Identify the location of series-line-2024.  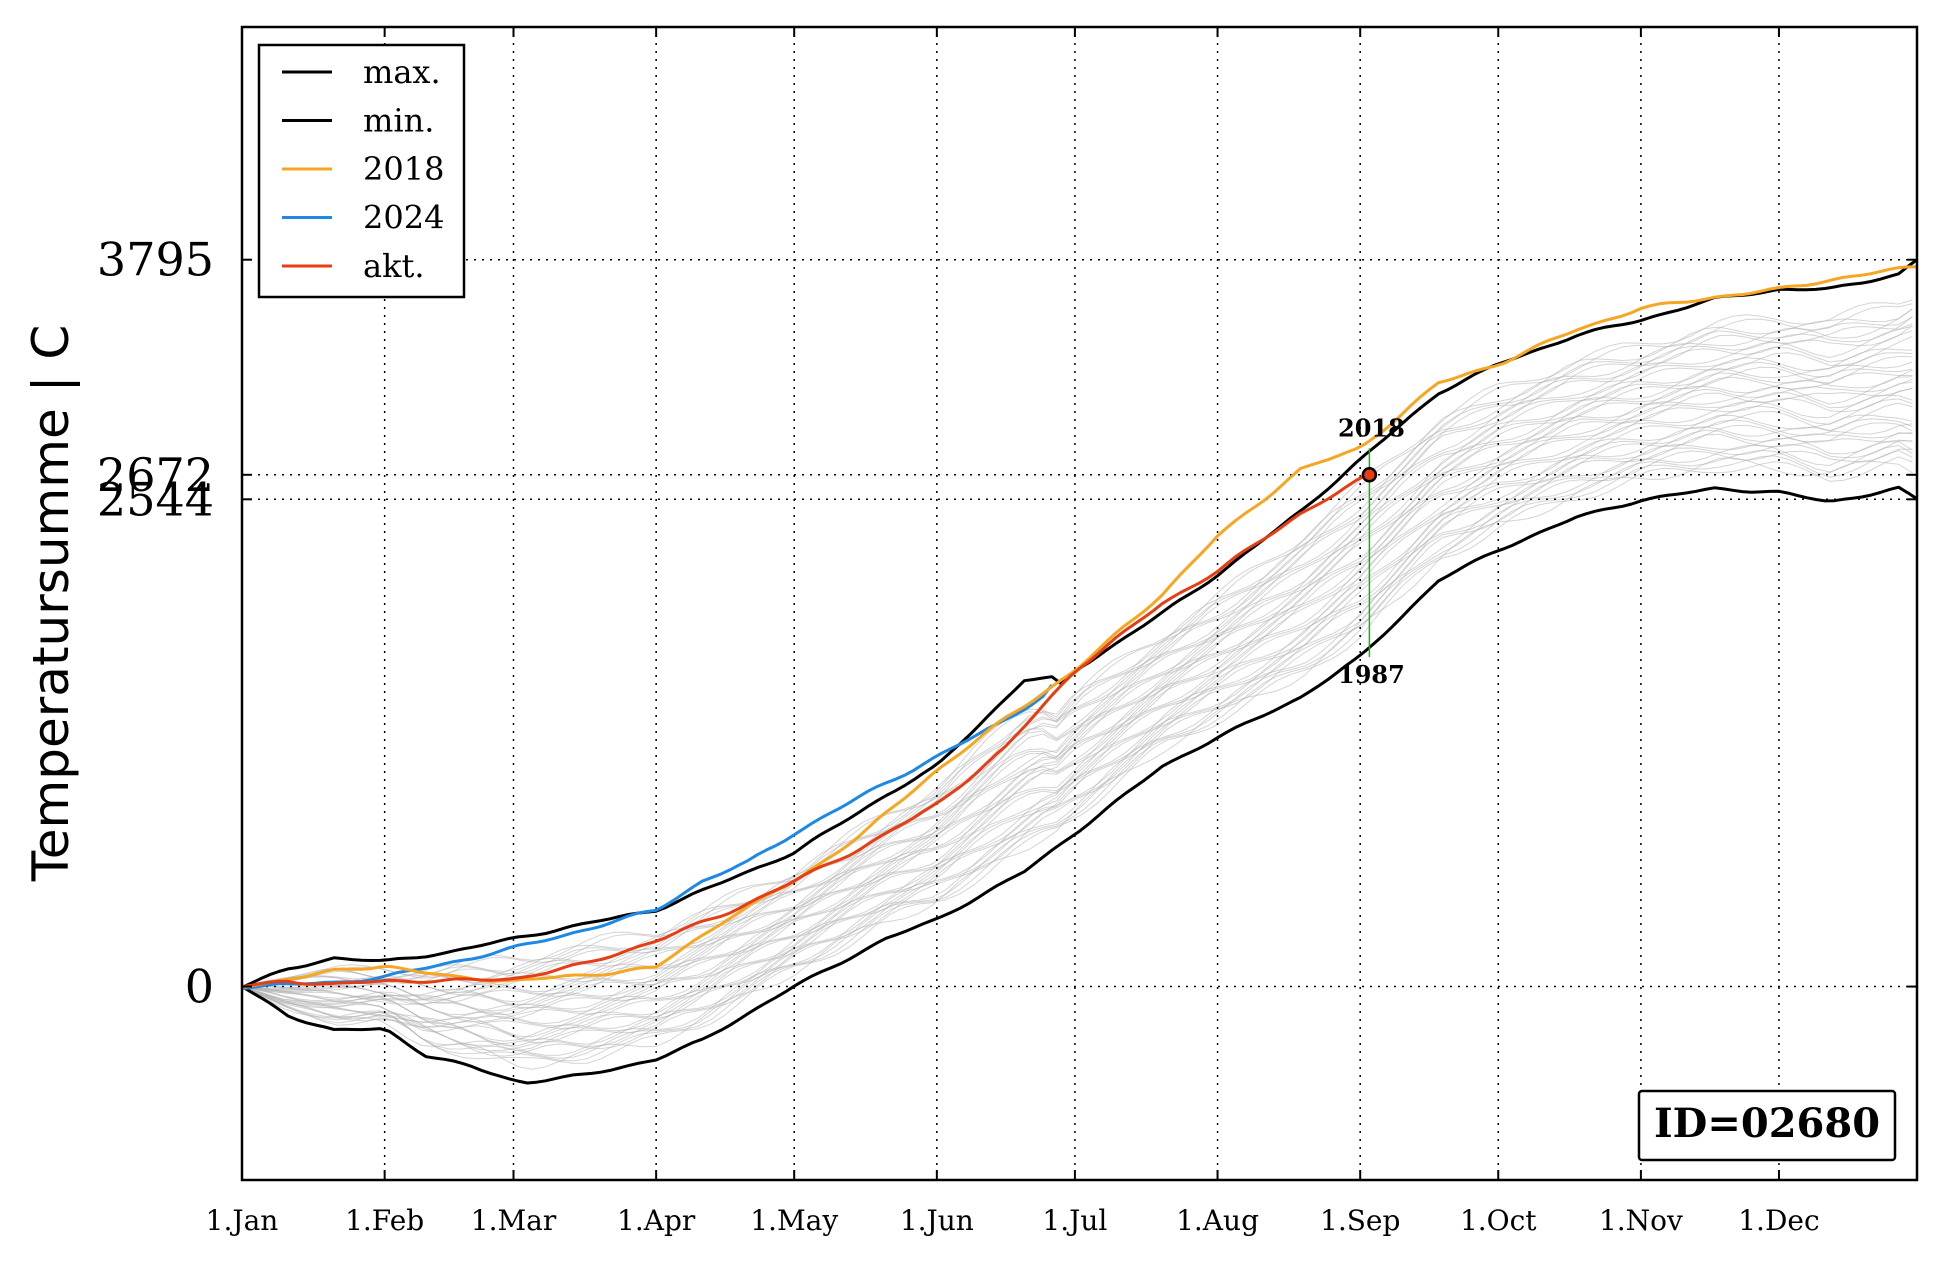
(647, 836).